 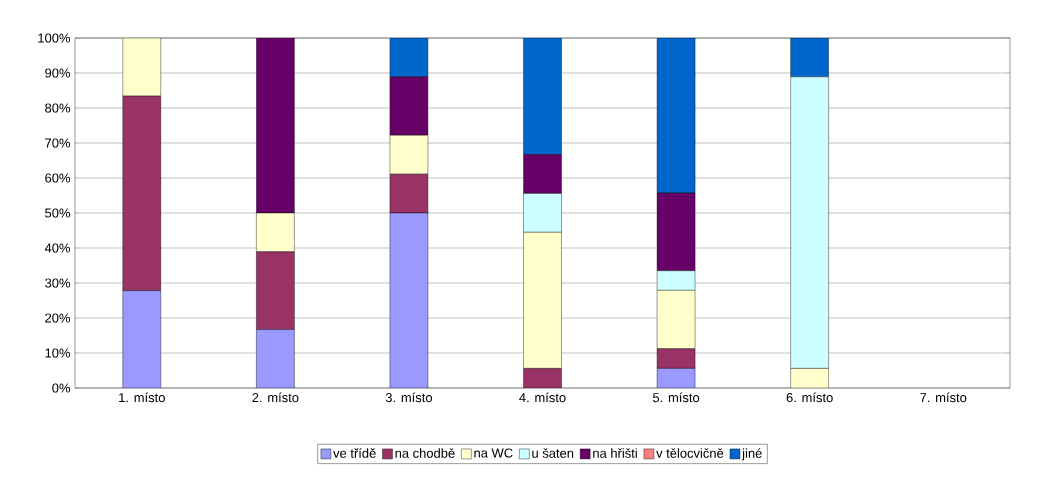 I want to click on legend-label: na WC, so click(x=493, y=453).